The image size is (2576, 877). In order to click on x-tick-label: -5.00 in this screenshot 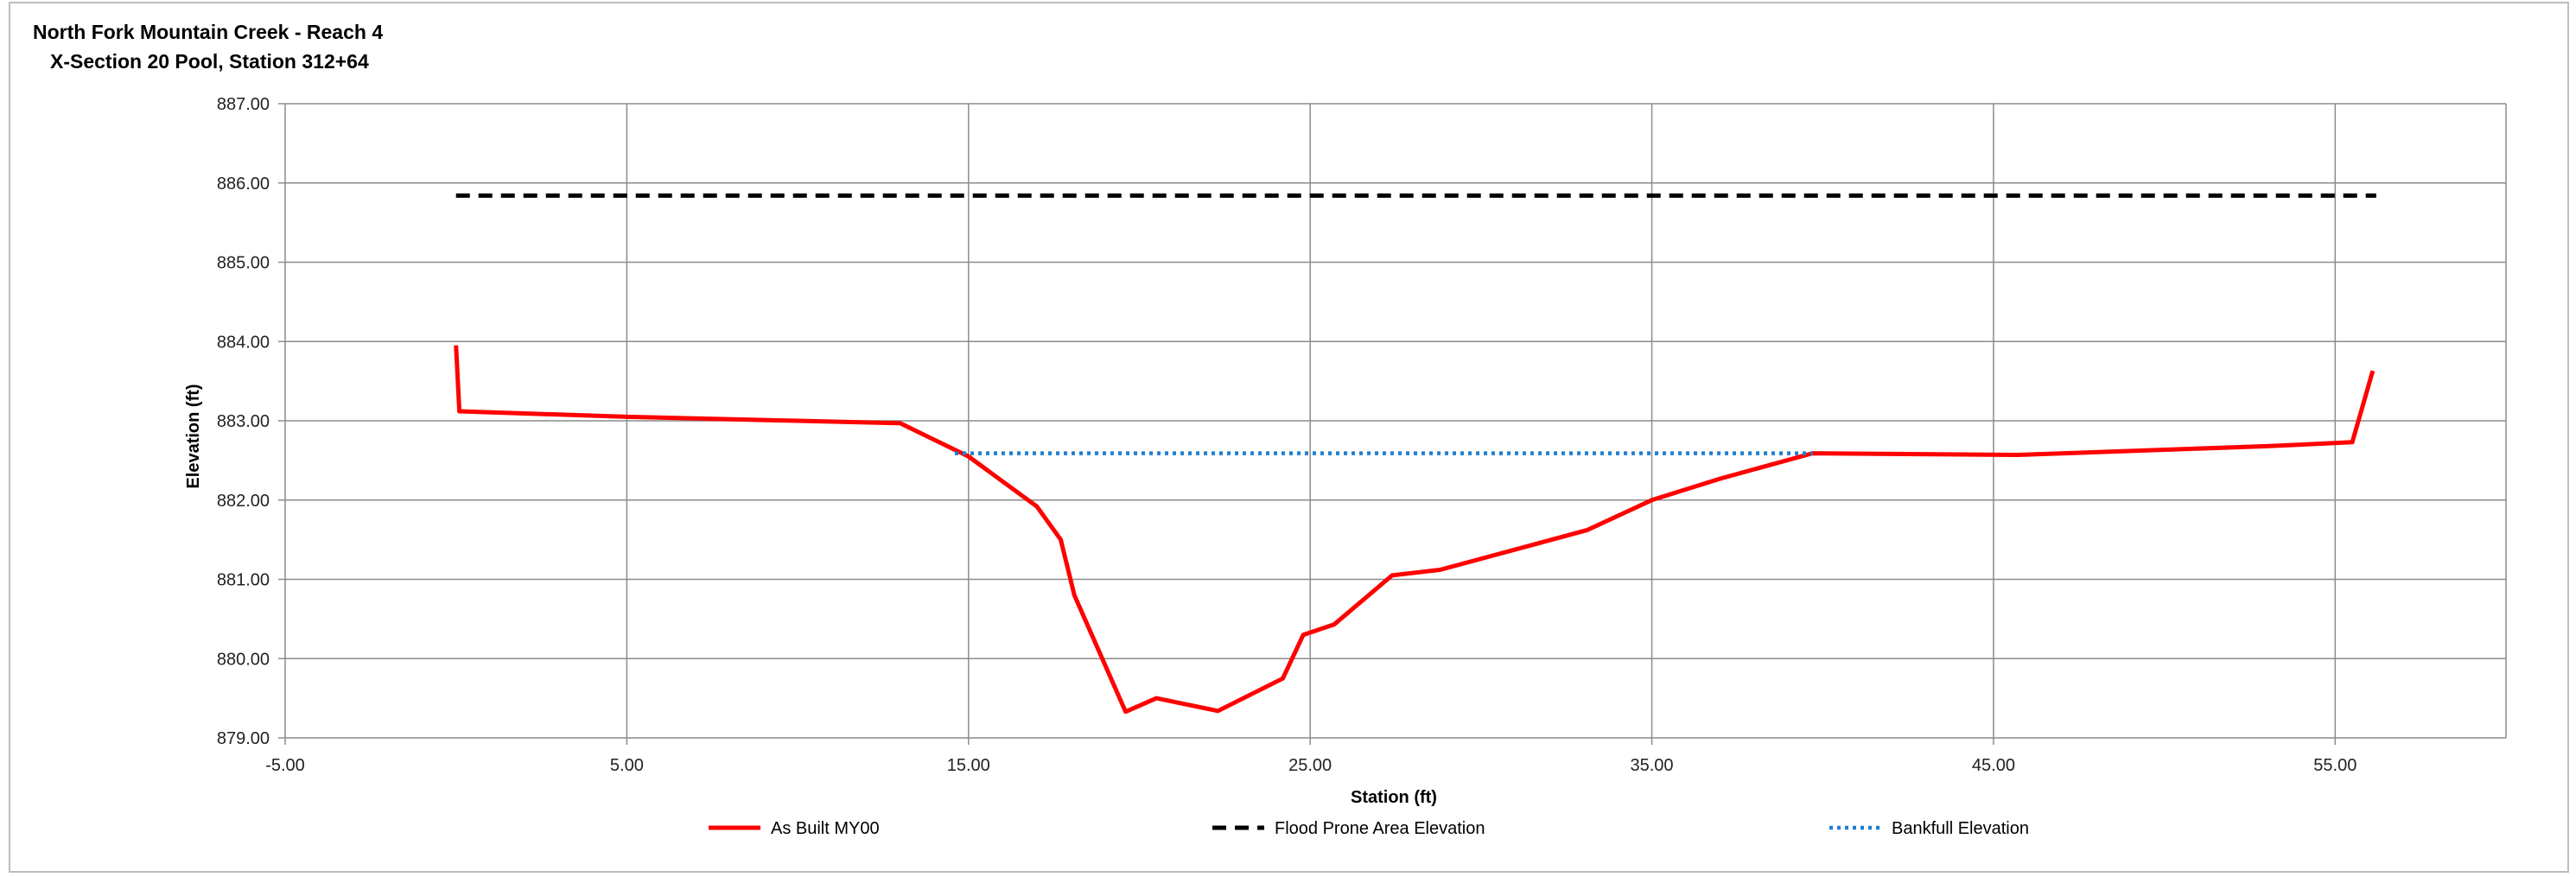, I will do `click(285, 765)`.